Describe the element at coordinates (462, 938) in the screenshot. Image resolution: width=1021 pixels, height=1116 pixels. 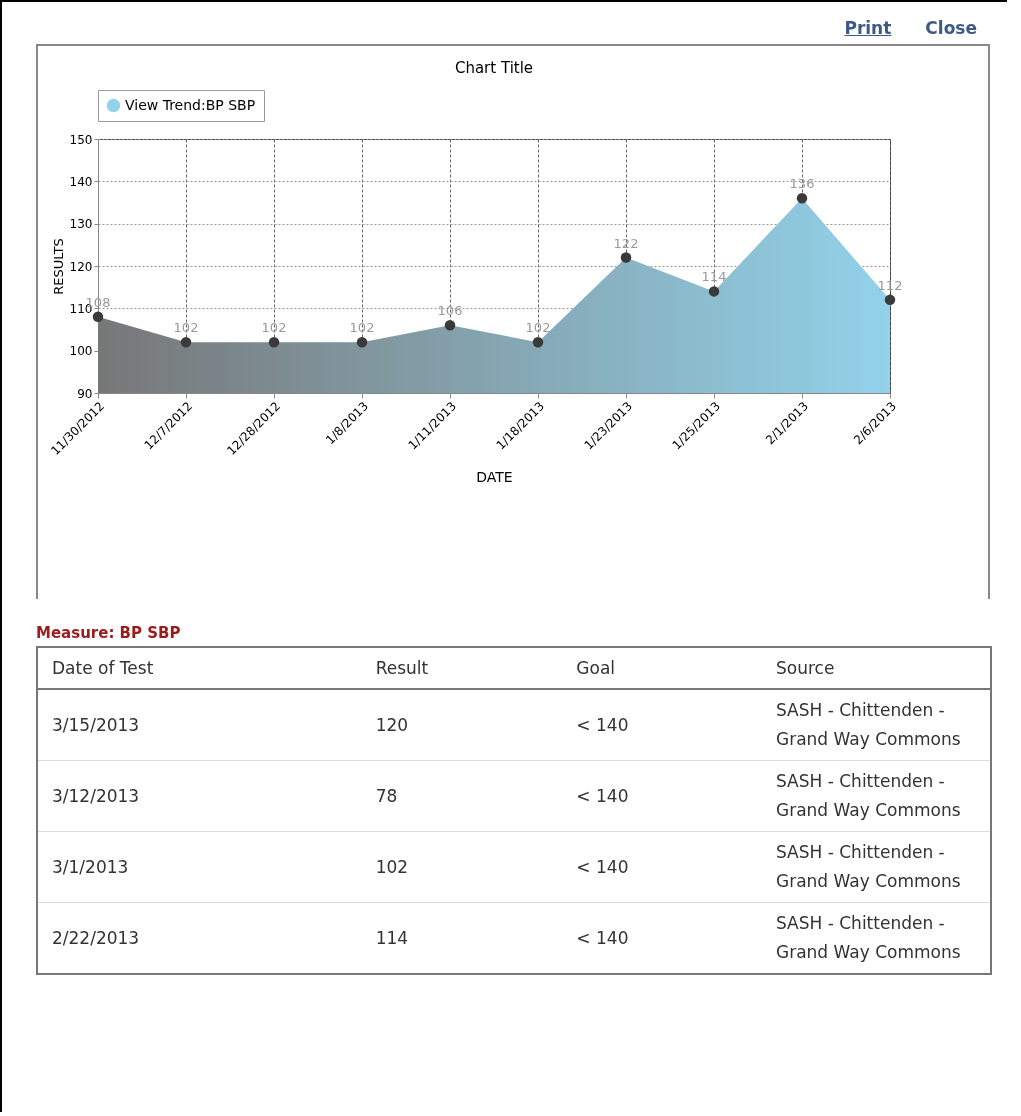
I see `text: 114` at that location.